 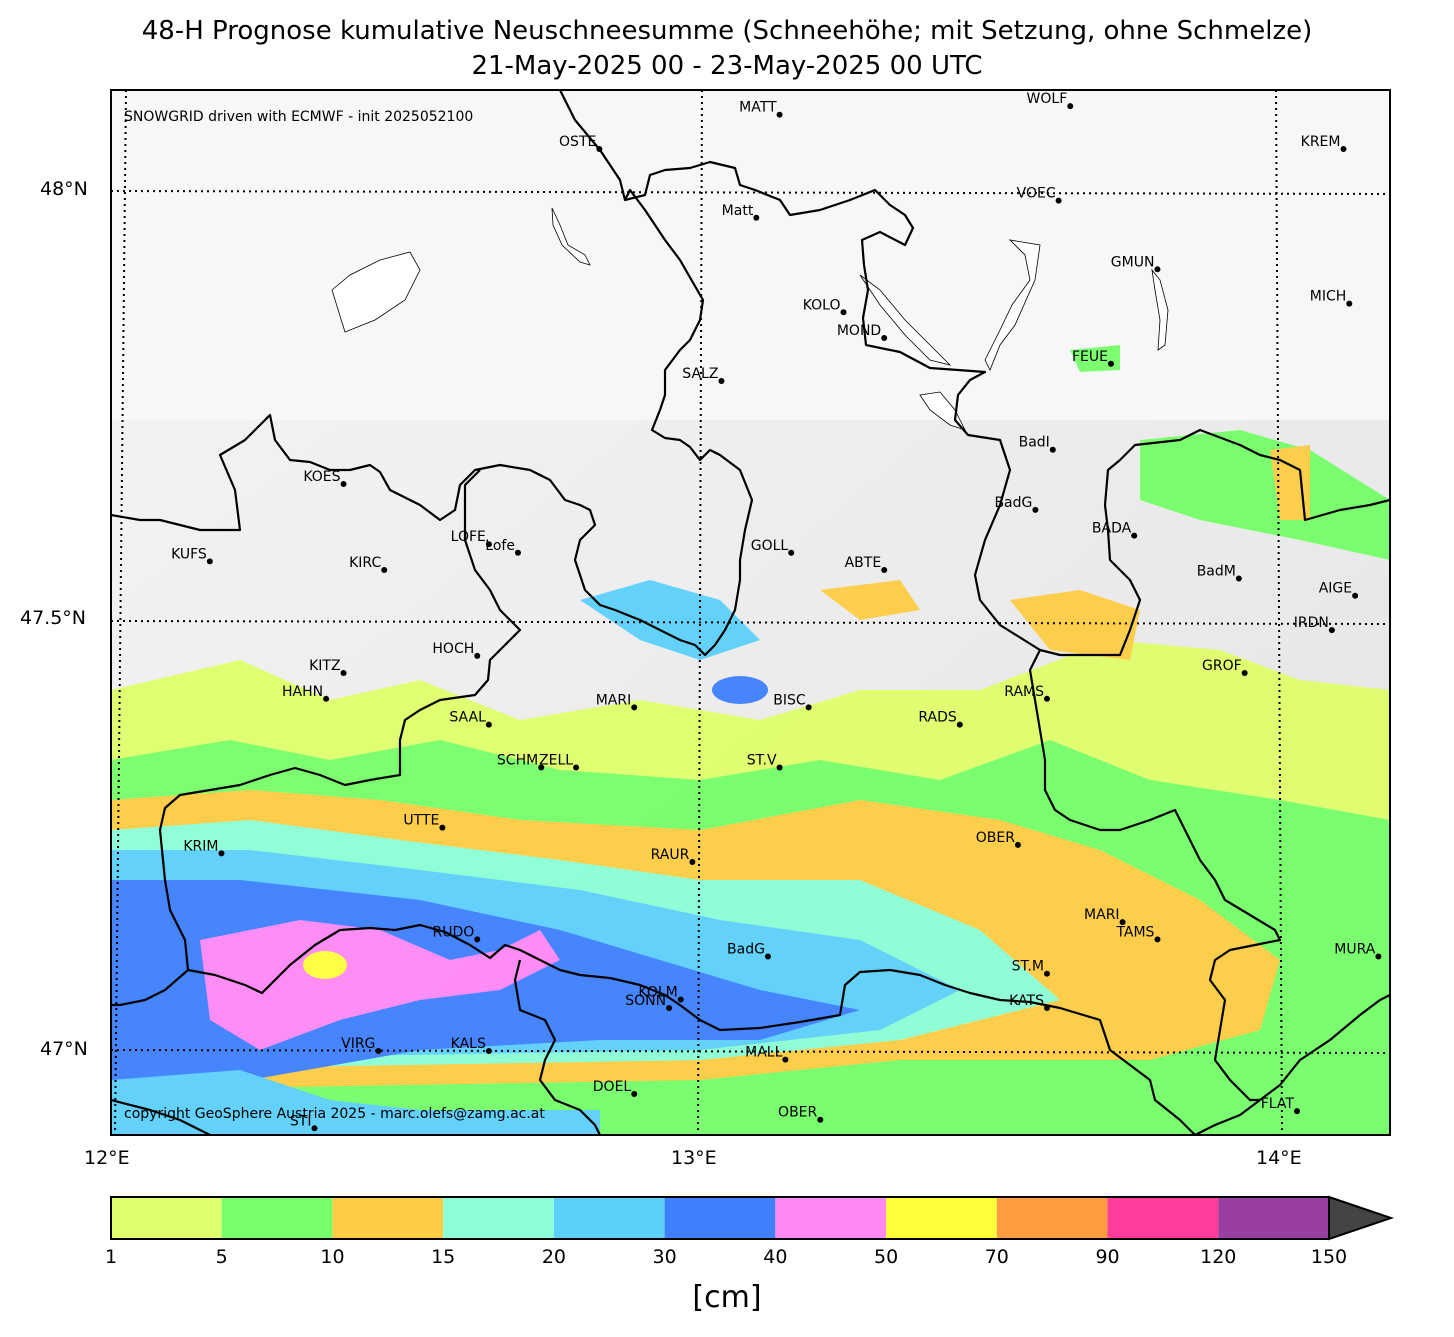 I want to click on station-voec: VOEC, so click(x=1039, y=195).